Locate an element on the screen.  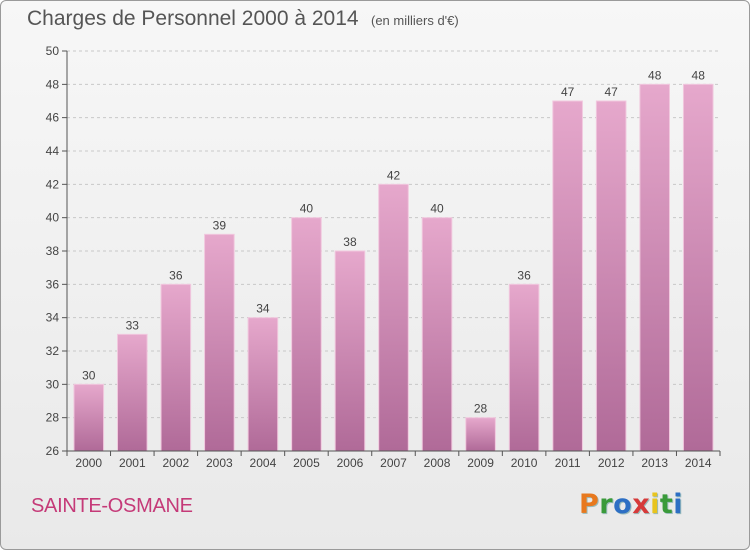
data-label: 34 is located at coordinates (263, 309).